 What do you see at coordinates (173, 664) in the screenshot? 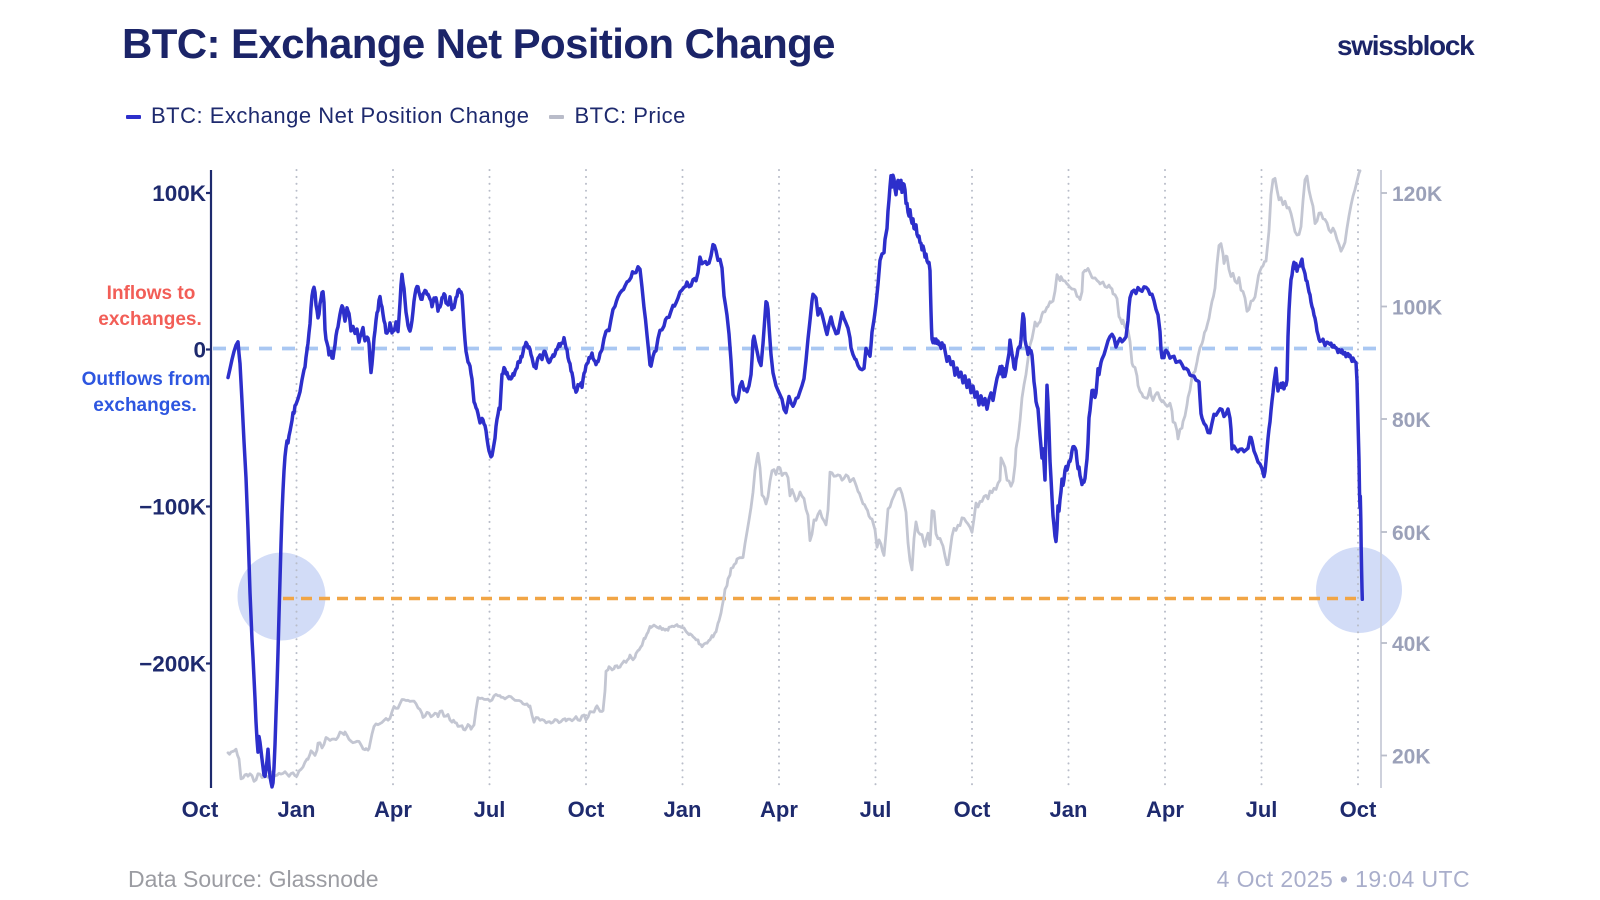
I see `svg-text: −200K` at bounding box center [173, 664].